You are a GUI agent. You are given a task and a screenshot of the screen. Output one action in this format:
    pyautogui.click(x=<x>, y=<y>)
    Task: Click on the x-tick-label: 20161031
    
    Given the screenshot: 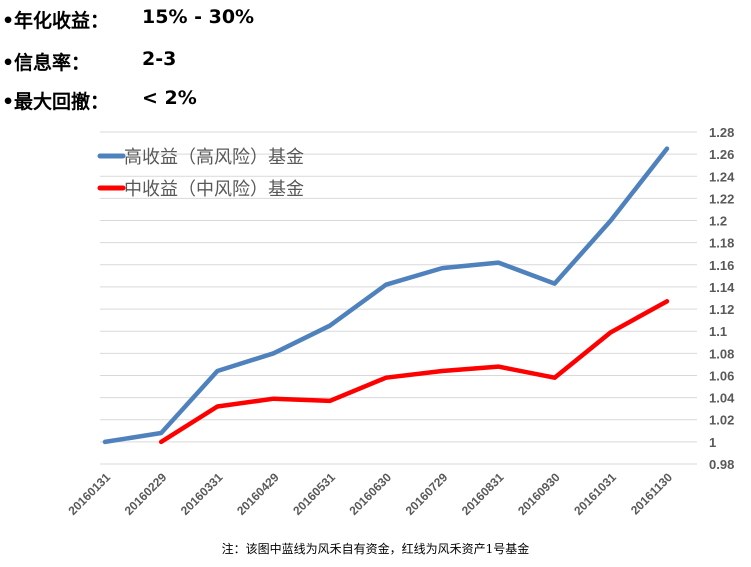 What is the action you would take?
    pyautogui.click(x=595, y=494)
    